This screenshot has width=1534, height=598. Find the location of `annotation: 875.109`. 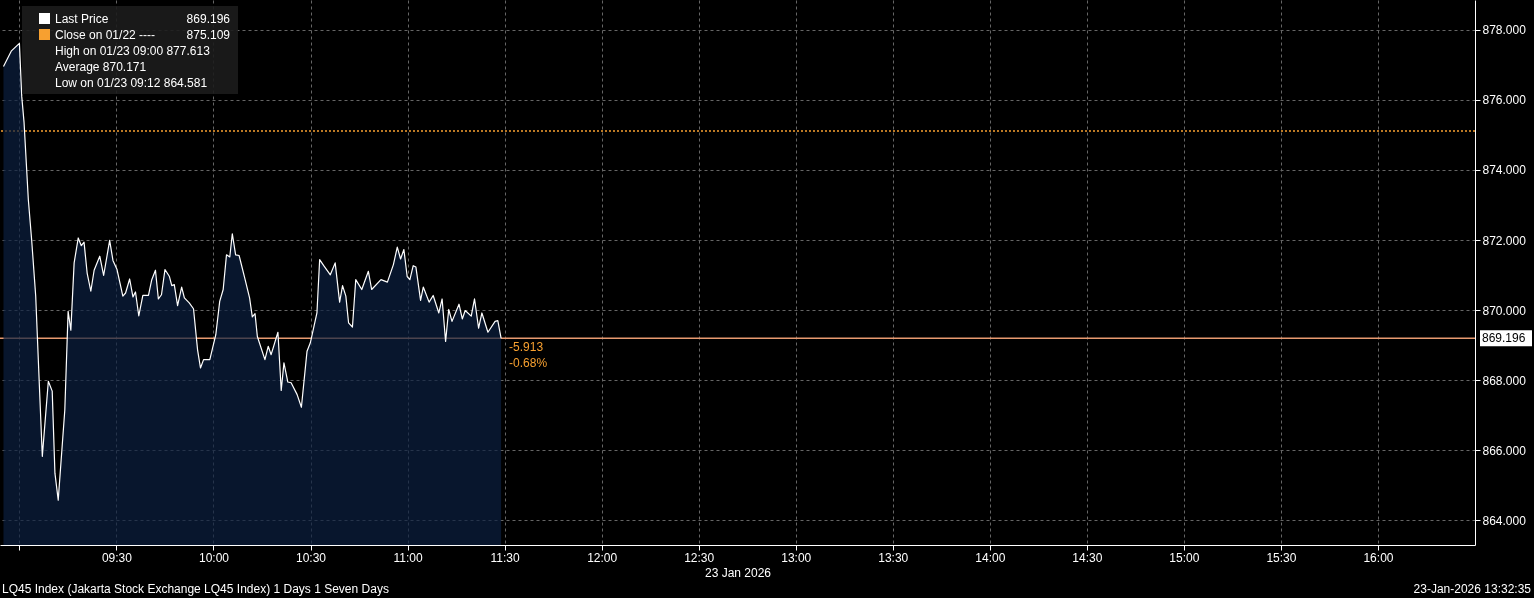

annotation: 875.109 is located at coordinates (208, 35).